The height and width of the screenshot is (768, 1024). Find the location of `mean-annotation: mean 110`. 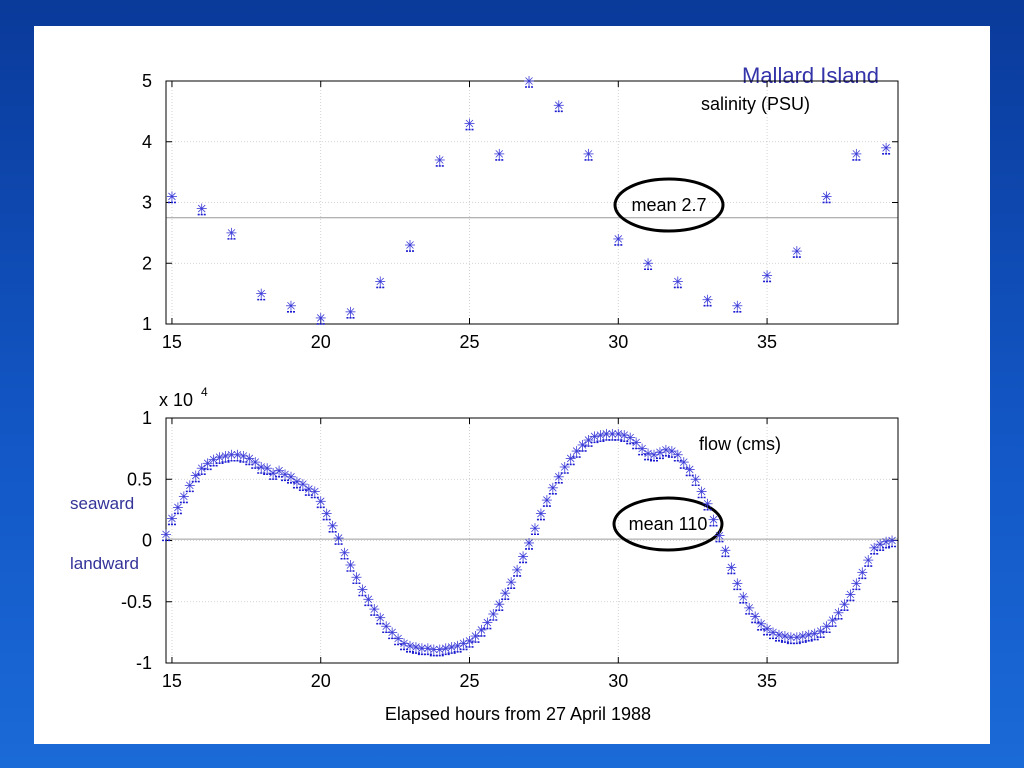

mean-annotation: mean 110 is located at coordinates (668, 524).